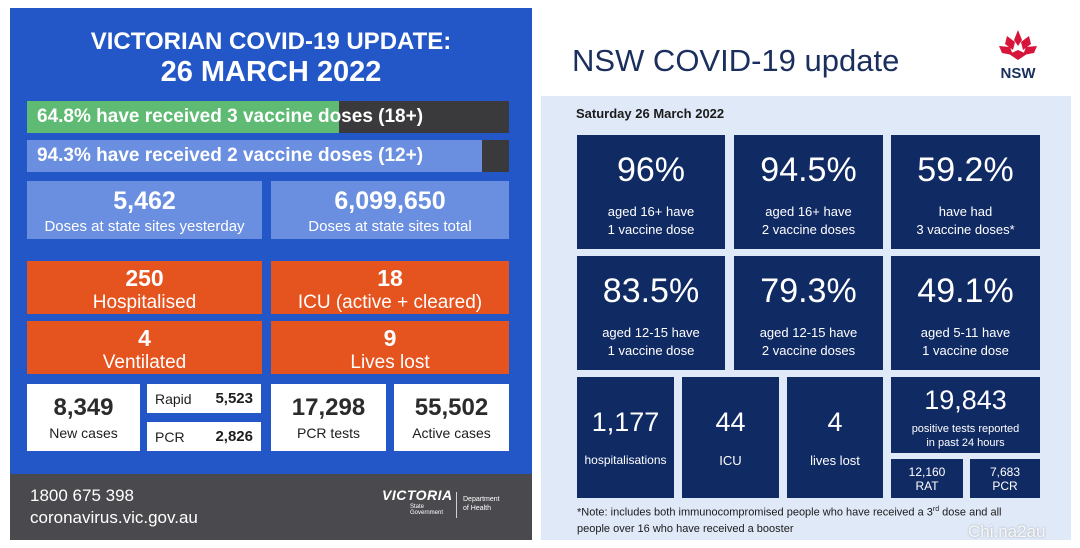 Image resolution: width=1080 pixels, height=548 pixels. I want to click on dept-line1: Department, so click(481, 499).